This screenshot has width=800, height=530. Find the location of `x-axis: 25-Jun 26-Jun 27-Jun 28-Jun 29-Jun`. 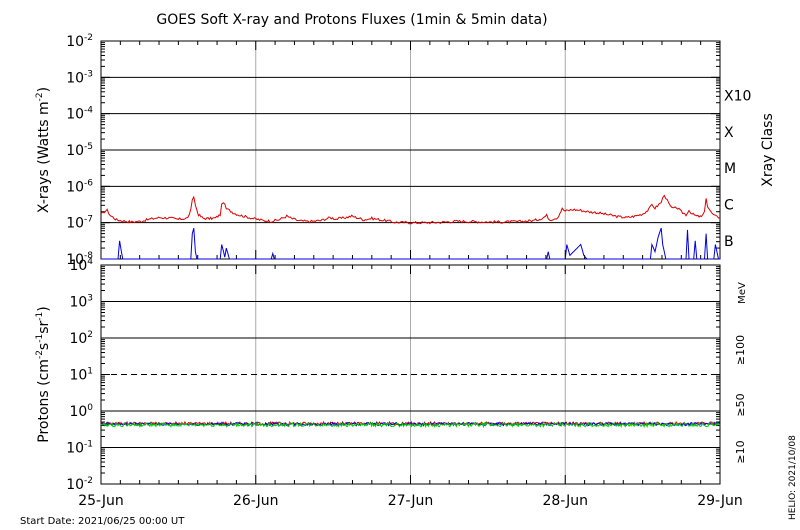

x-axis: 25-Jun 26-Jun 27-Jun 28-Jun 29-Jun is located at coordinates (410, 501).